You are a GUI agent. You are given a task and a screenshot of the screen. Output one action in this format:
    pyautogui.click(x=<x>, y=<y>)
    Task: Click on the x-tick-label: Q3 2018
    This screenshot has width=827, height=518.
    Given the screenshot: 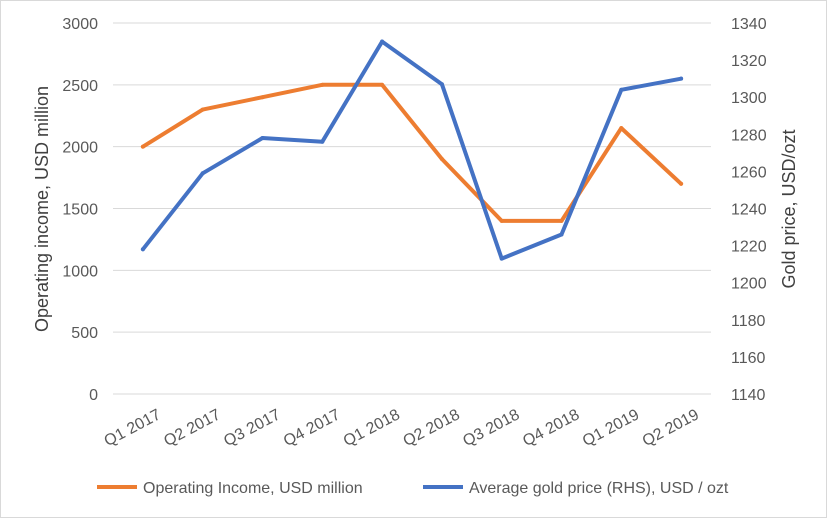 What is the action you would take?
    pyautogui.click(x=491, y=428)
    